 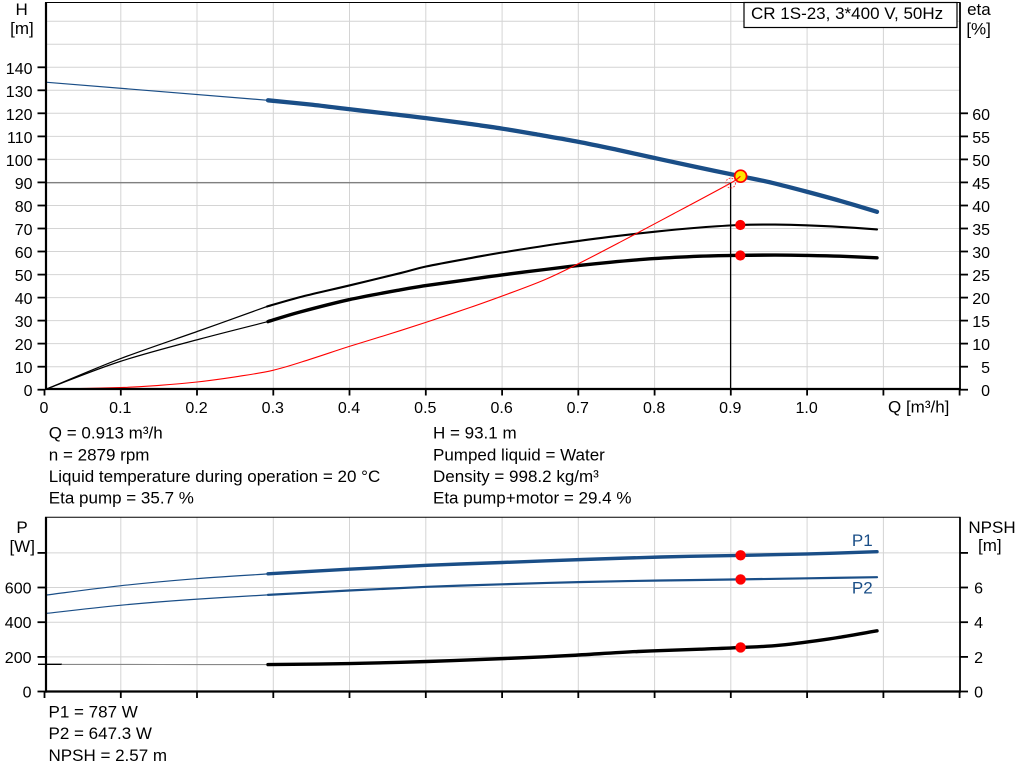 What do you see at coordinates (979, 9) in the screenshot?
I see `svg-text: eta` at bounding box center [979, 9].